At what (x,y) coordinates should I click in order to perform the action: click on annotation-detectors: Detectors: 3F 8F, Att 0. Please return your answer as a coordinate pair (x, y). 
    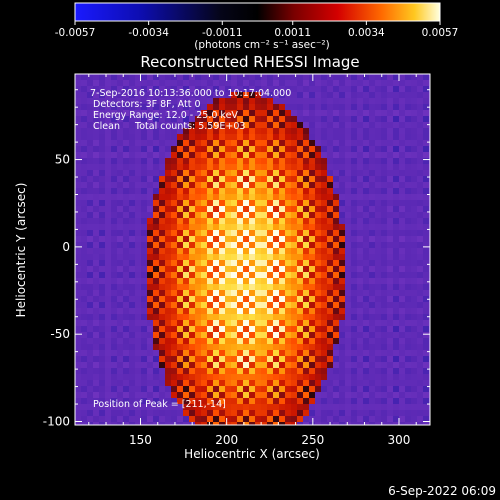
    Looking at the image, I should click on (147, 104).